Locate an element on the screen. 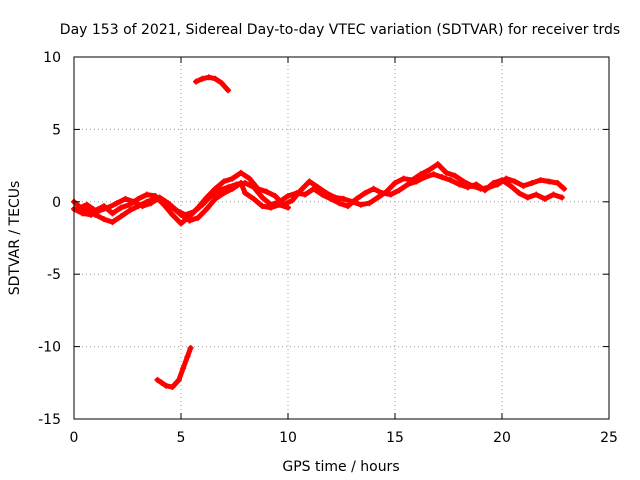  y-tick-label: 10 is located at coordinates (52, 58).